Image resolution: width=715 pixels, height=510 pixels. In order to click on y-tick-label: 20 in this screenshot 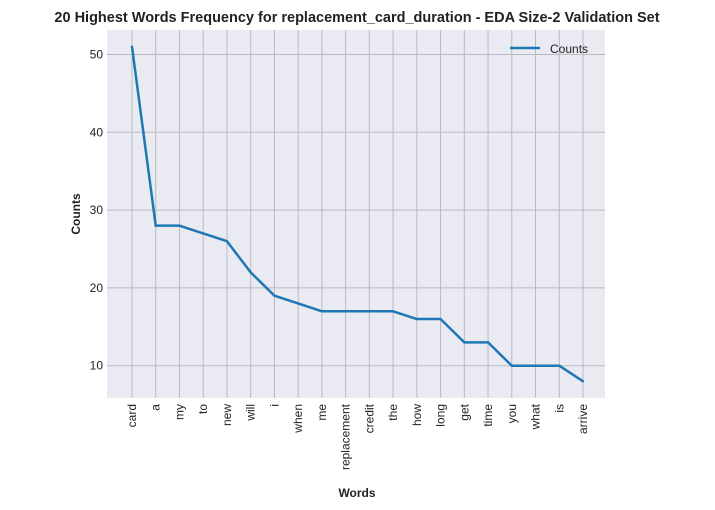, I will do `click(97, 288)`.